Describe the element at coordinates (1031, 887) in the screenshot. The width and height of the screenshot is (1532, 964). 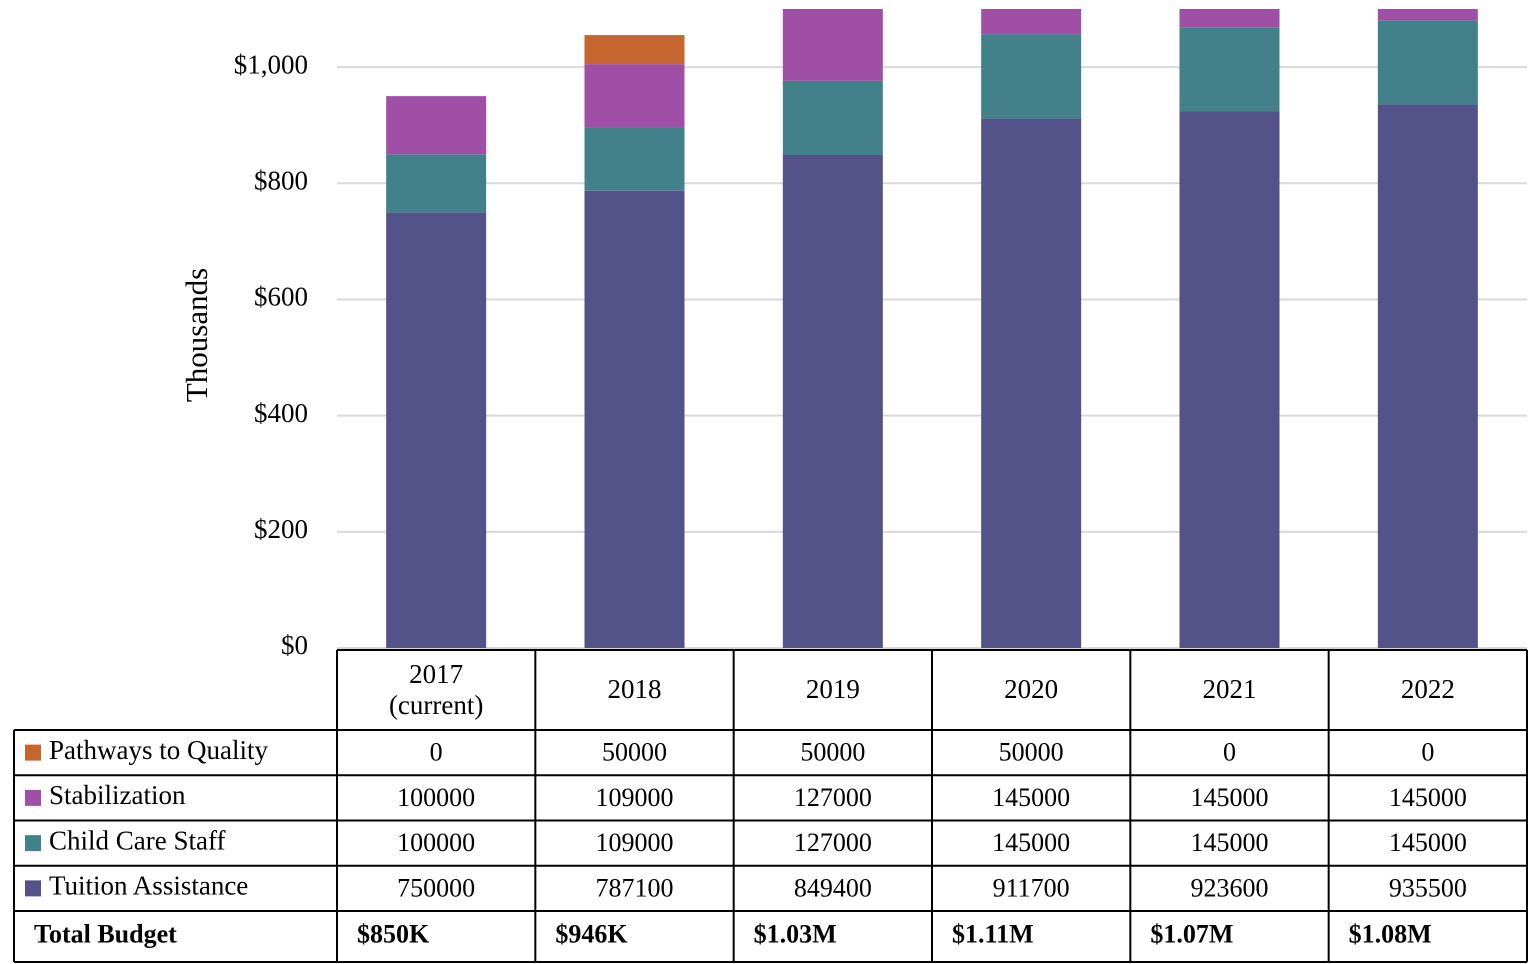
I see `table-cell: 911700` at that location.